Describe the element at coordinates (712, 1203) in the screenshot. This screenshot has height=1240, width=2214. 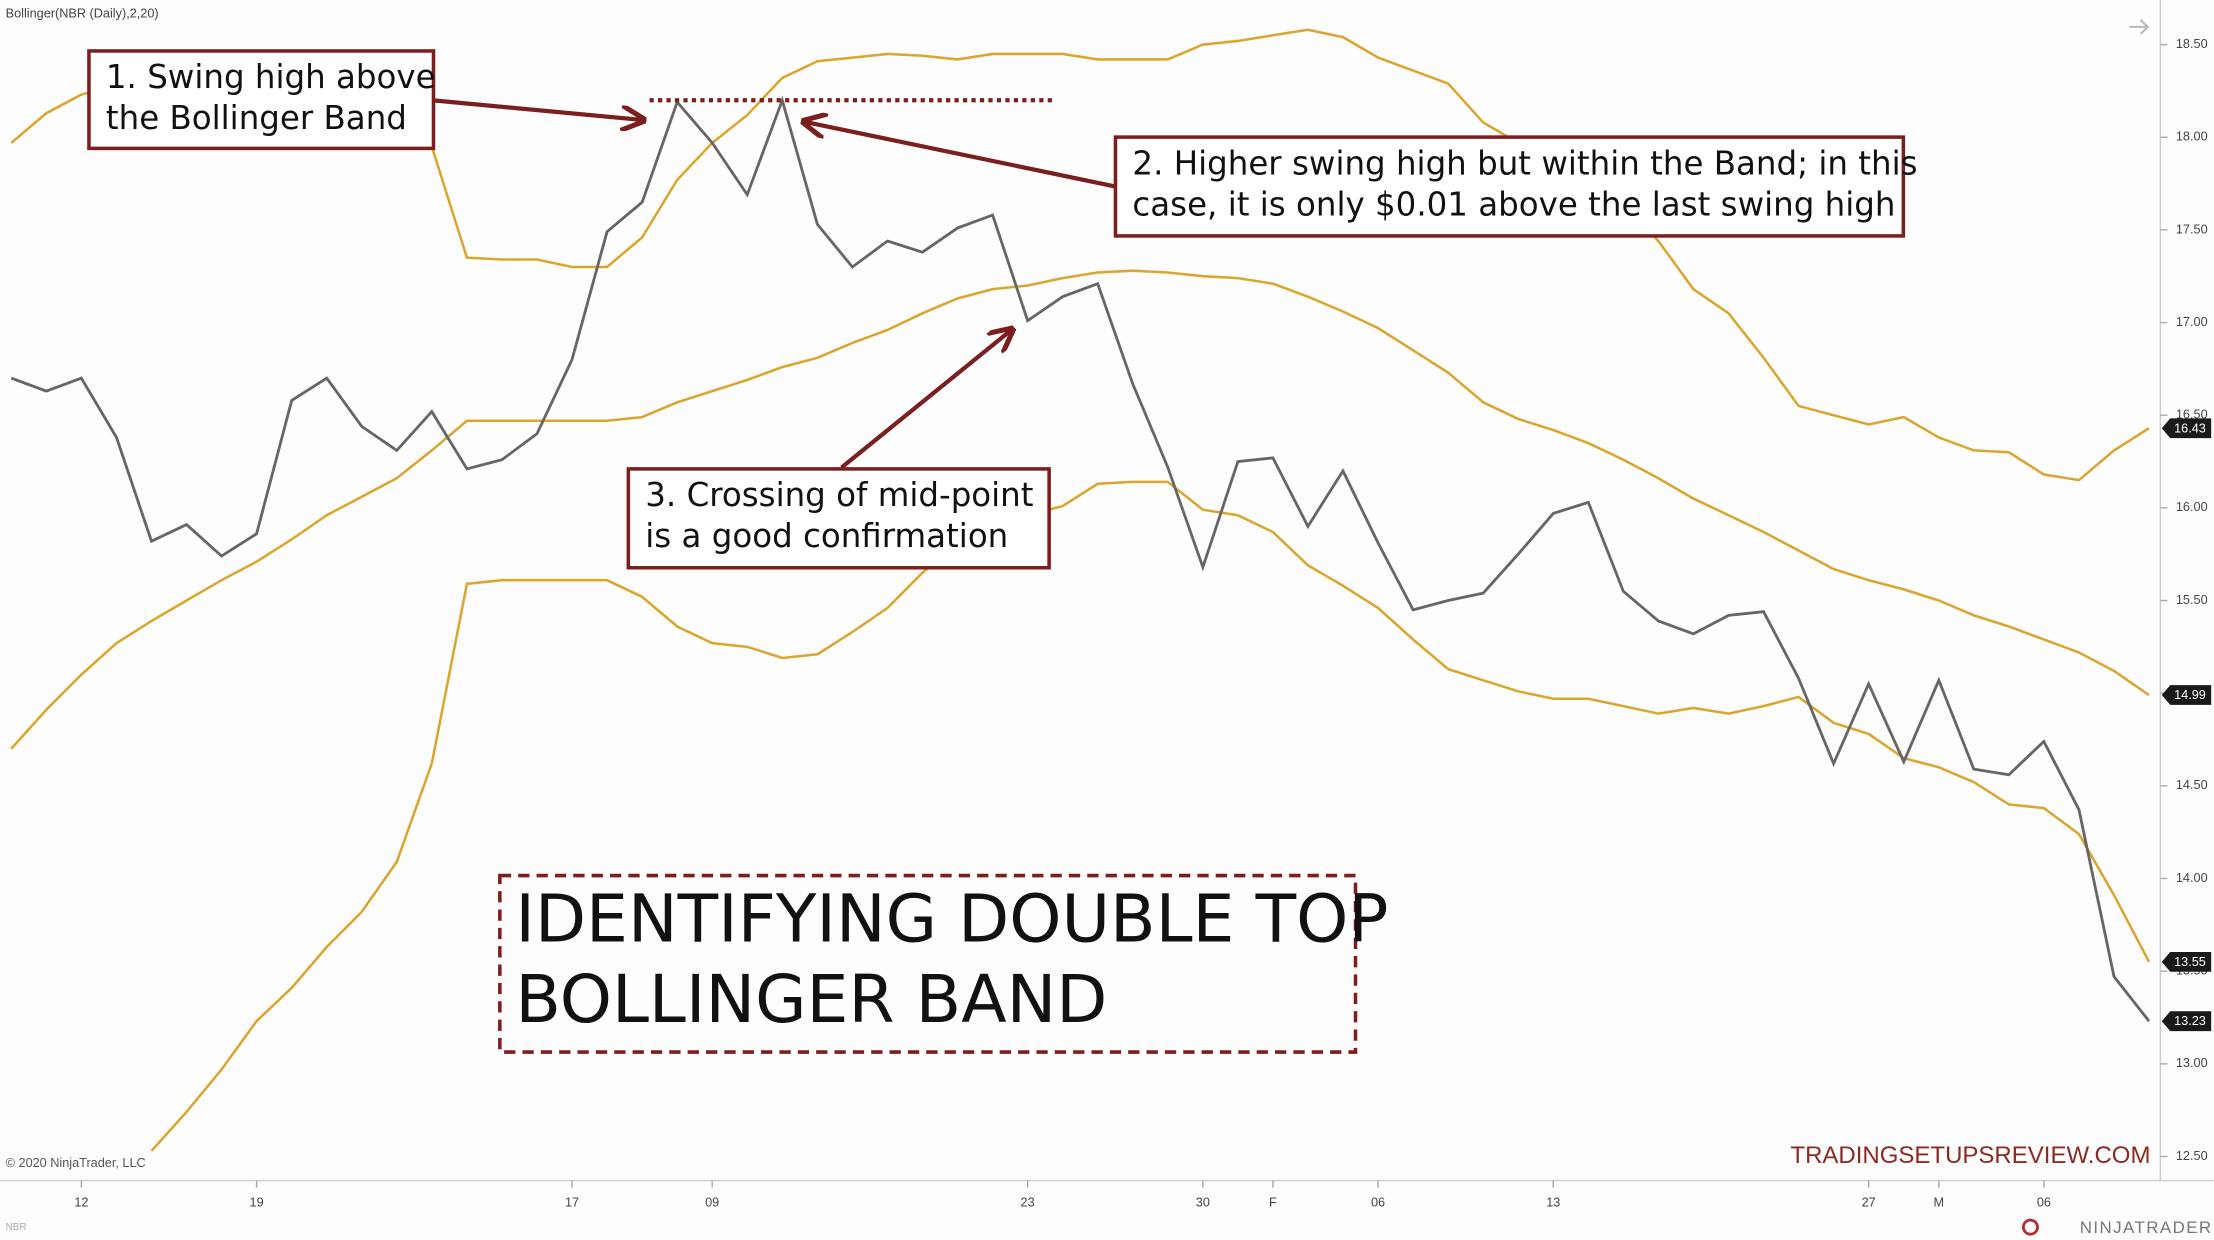
I see `x-tick-label: 09` at that location.